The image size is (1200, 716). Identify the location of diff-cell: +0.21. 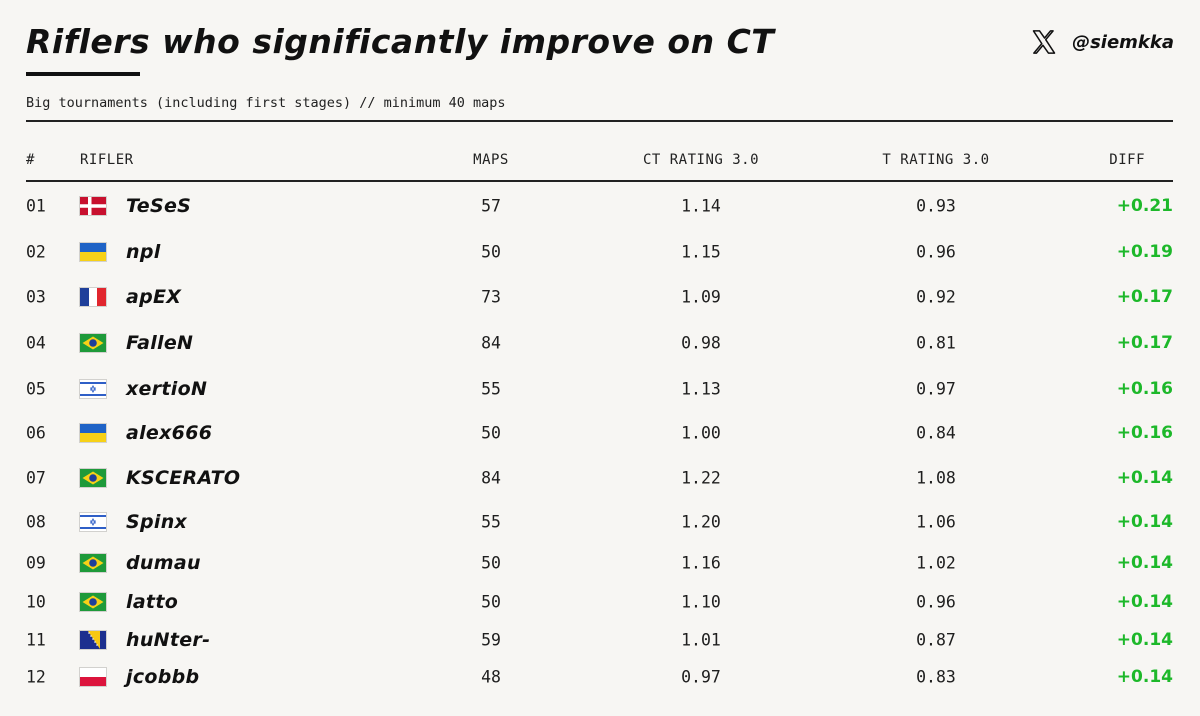
(1144, 206).